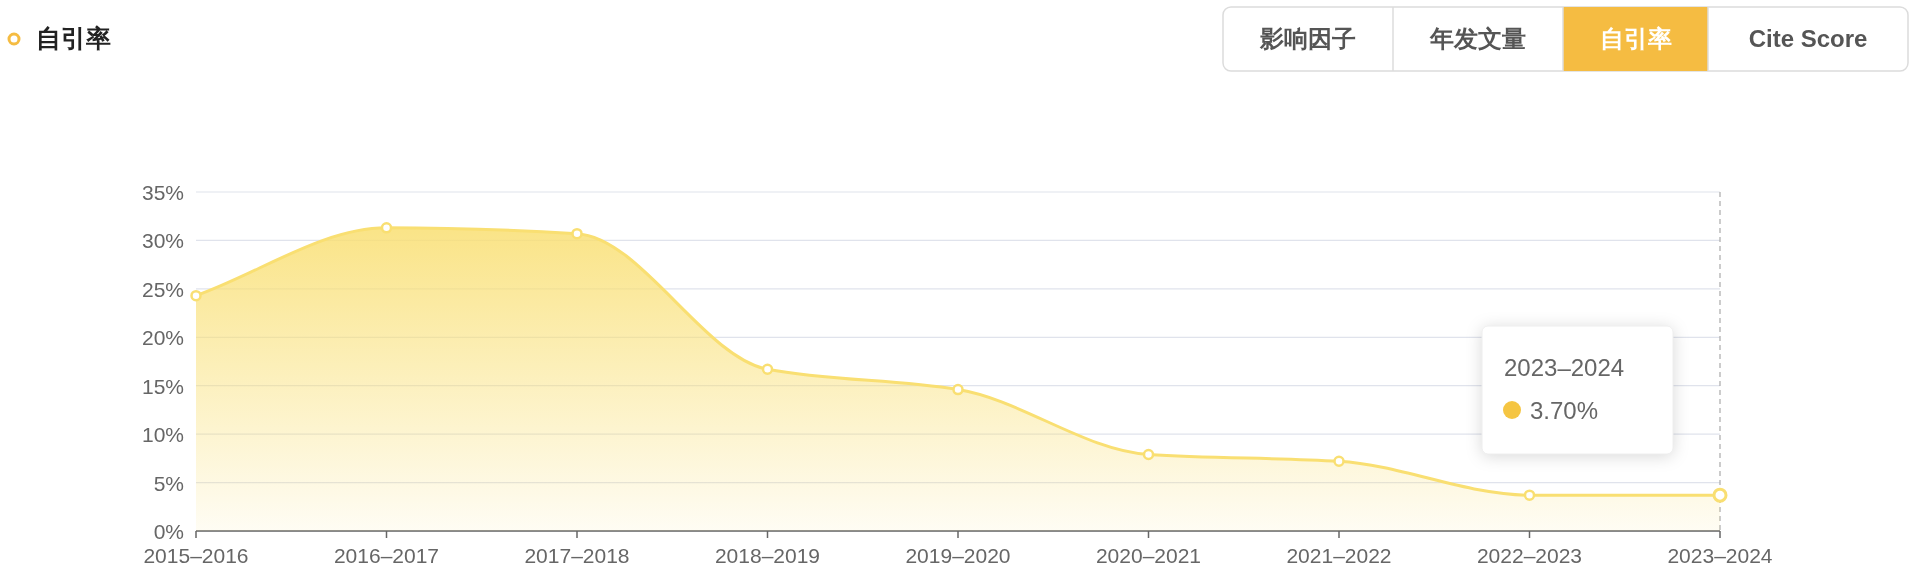 Image resolution: width=1922 pixels, height=576 pixels. I want to click on x-tick-label: 2018–2019, so click(767, 555).